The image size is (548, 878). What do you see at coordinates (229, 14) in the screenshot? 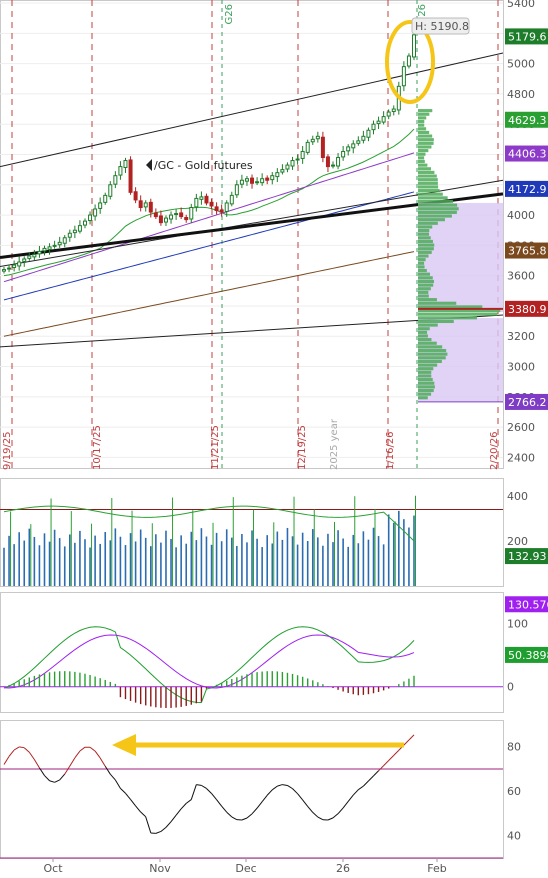
I see `vertical-date-label: G26` at bounding box center [229, 14].